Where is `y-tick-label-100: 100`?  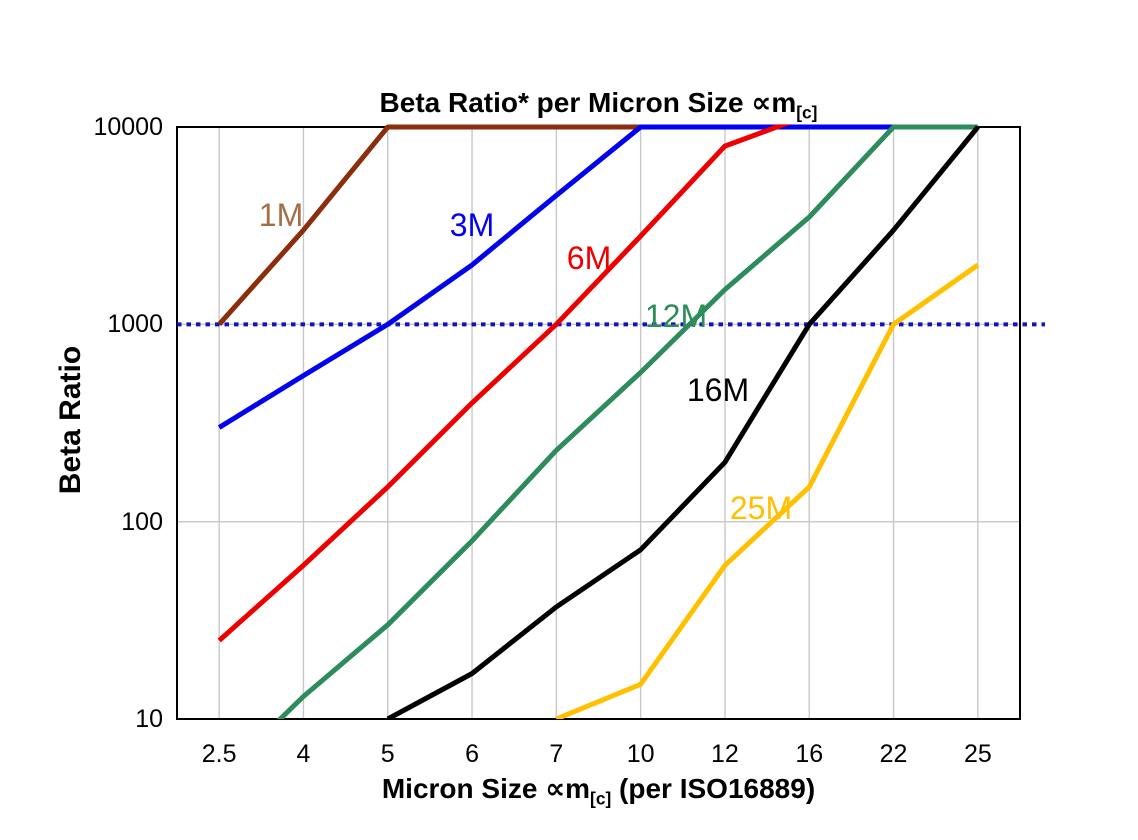 y-tick-label-100: 100 is located at coordinates (142, 521).